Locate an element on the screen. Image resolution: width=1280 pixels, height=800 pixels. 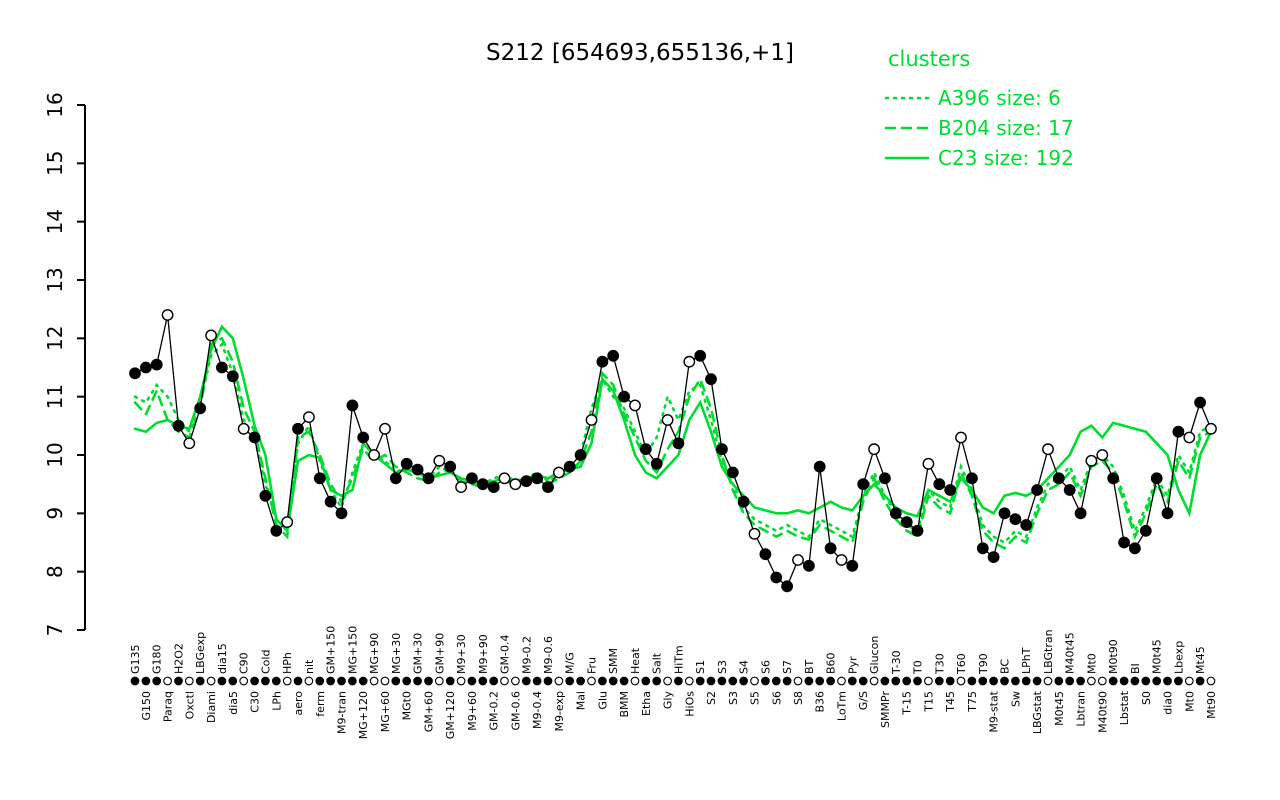
y-tick-label: 13 is located at coordinates (55, 279).